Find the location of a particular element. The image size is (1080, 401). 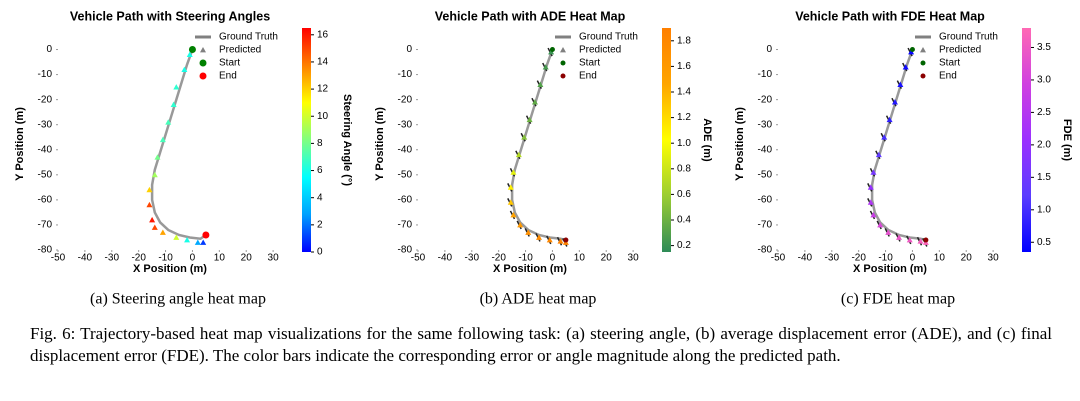

colorbar-tick-label: 0.4 is located at coordinates (684, 220).